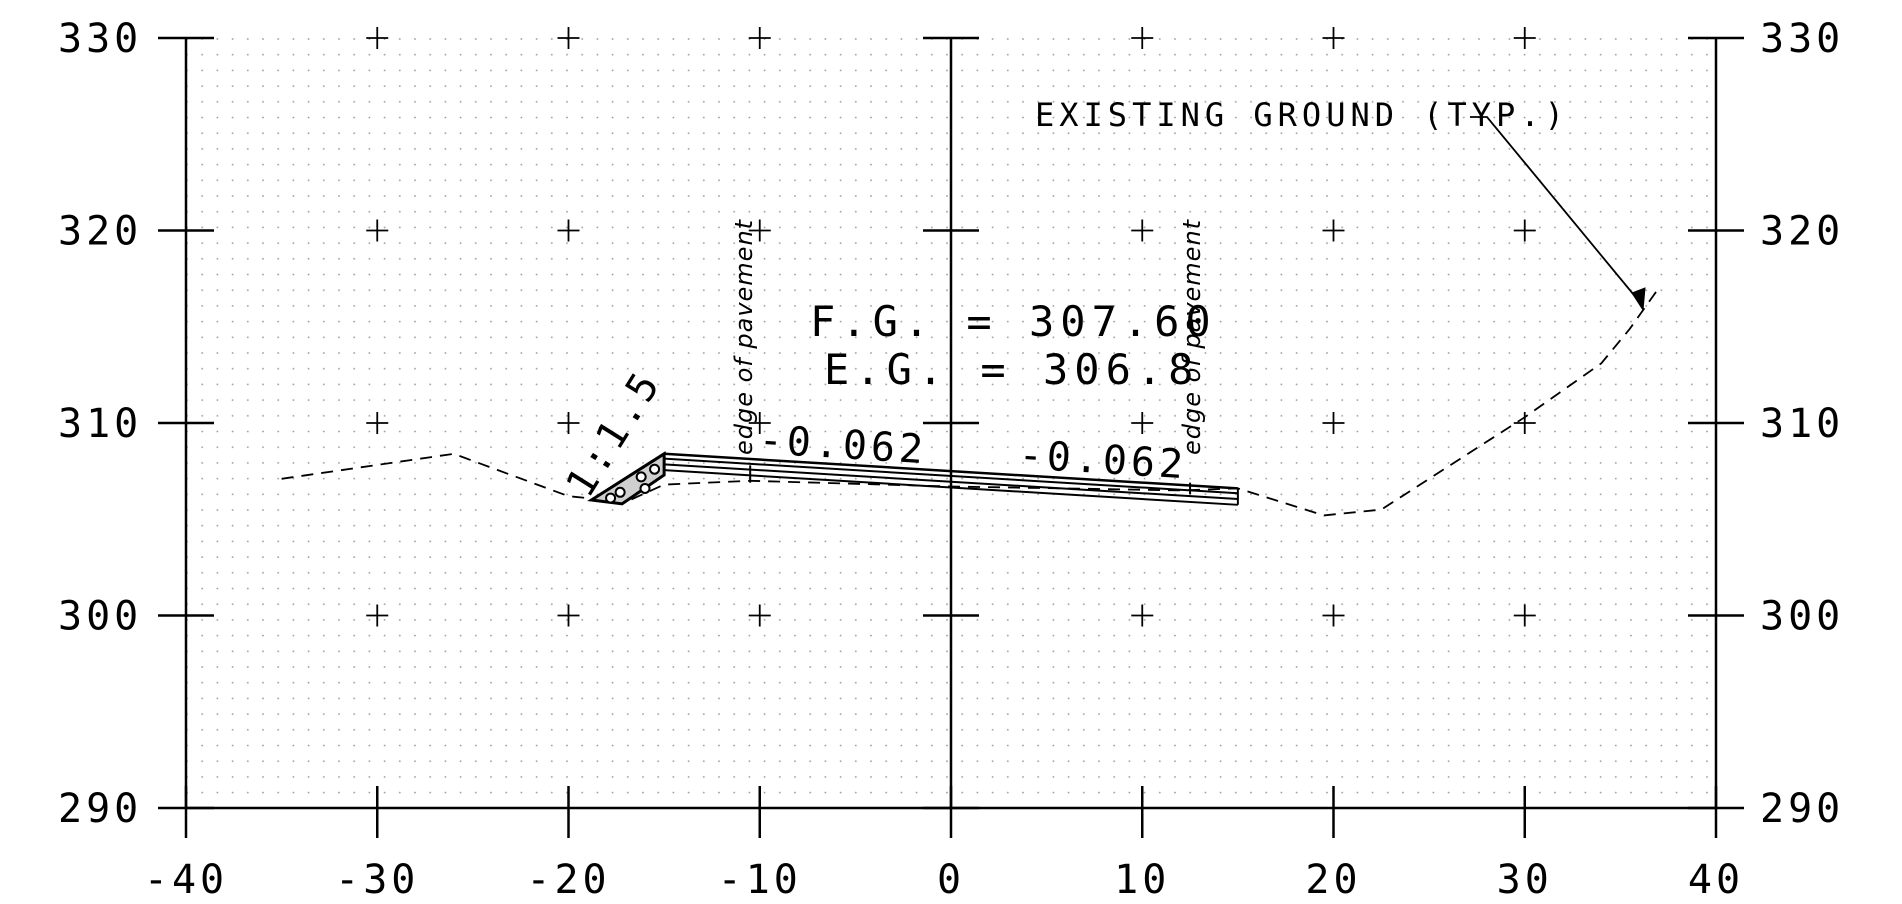 The image size is (1902, 904). I want to click on y-tick-label-right: 330, so click(1802, 39).